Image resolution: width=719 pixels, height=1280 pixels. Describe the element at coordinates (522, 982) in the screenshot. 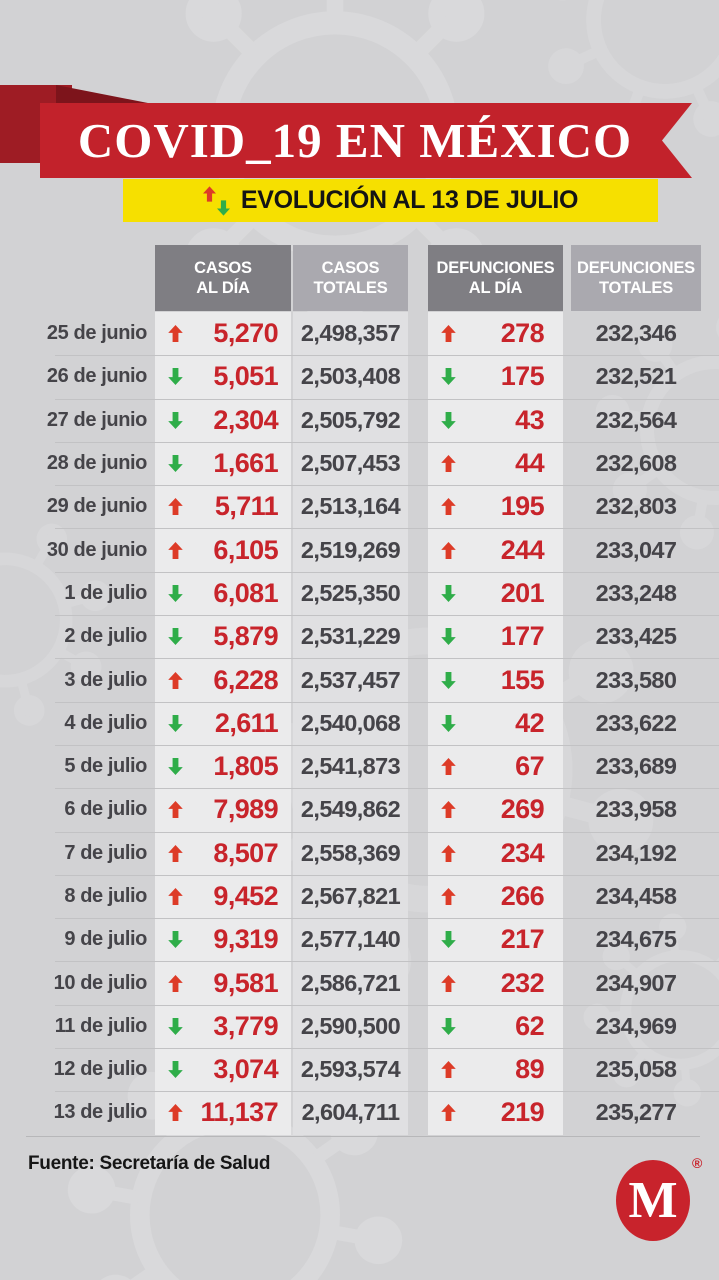

I see `daily-deaths-value: 232` at that location.